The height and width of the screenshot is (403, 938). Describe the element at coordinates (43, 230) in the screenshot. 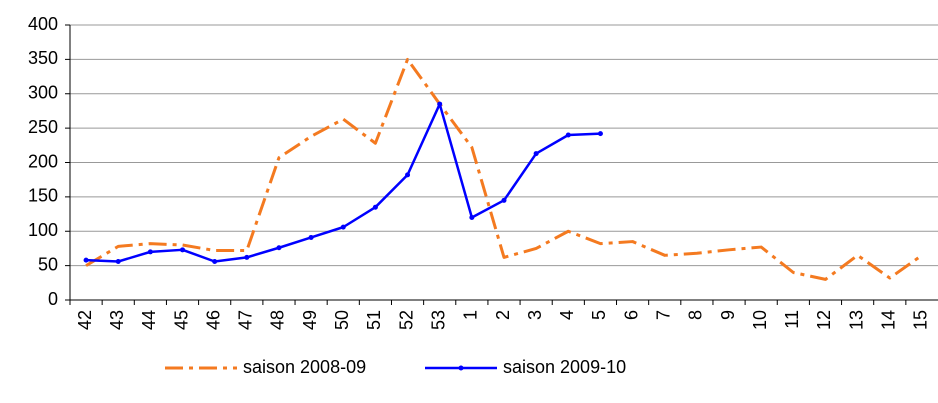

I see `y-tick-label: 100` at that location.